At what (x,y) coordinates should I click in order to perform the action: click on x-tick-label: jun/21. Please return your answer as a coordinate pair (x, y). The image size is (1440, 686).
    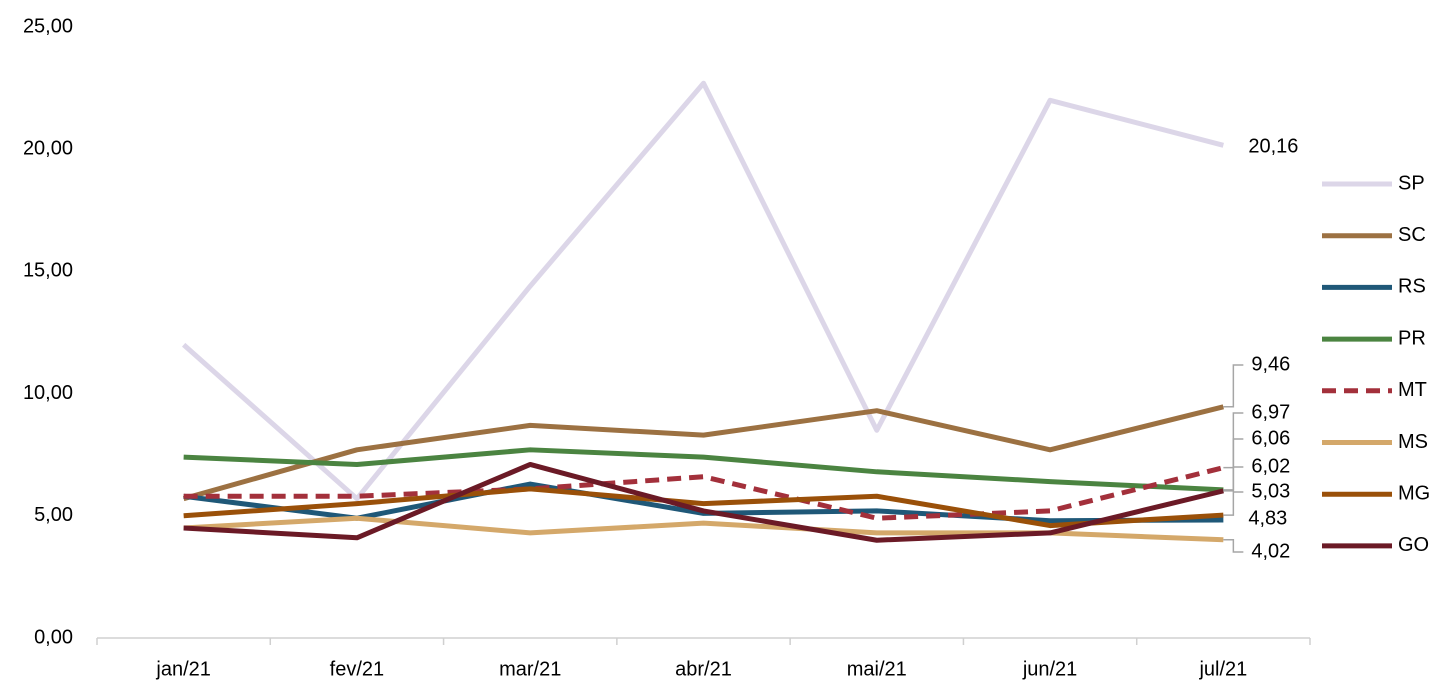
    Looking at the image, I should click on (1050, 669).